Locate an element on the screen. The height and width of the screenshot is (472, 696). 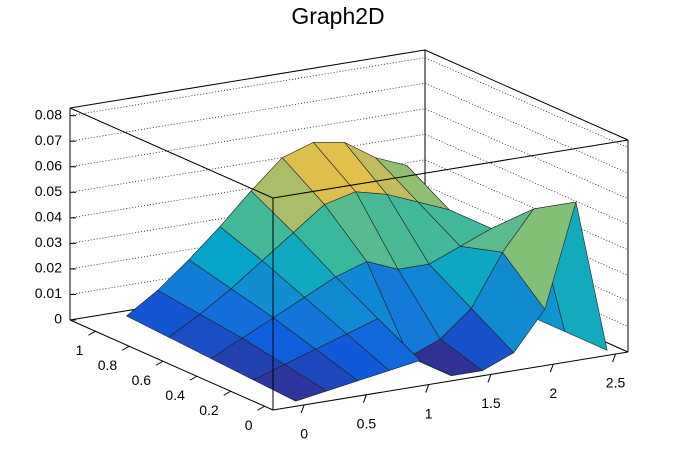
x-axis is located at coordinates (450, 381).